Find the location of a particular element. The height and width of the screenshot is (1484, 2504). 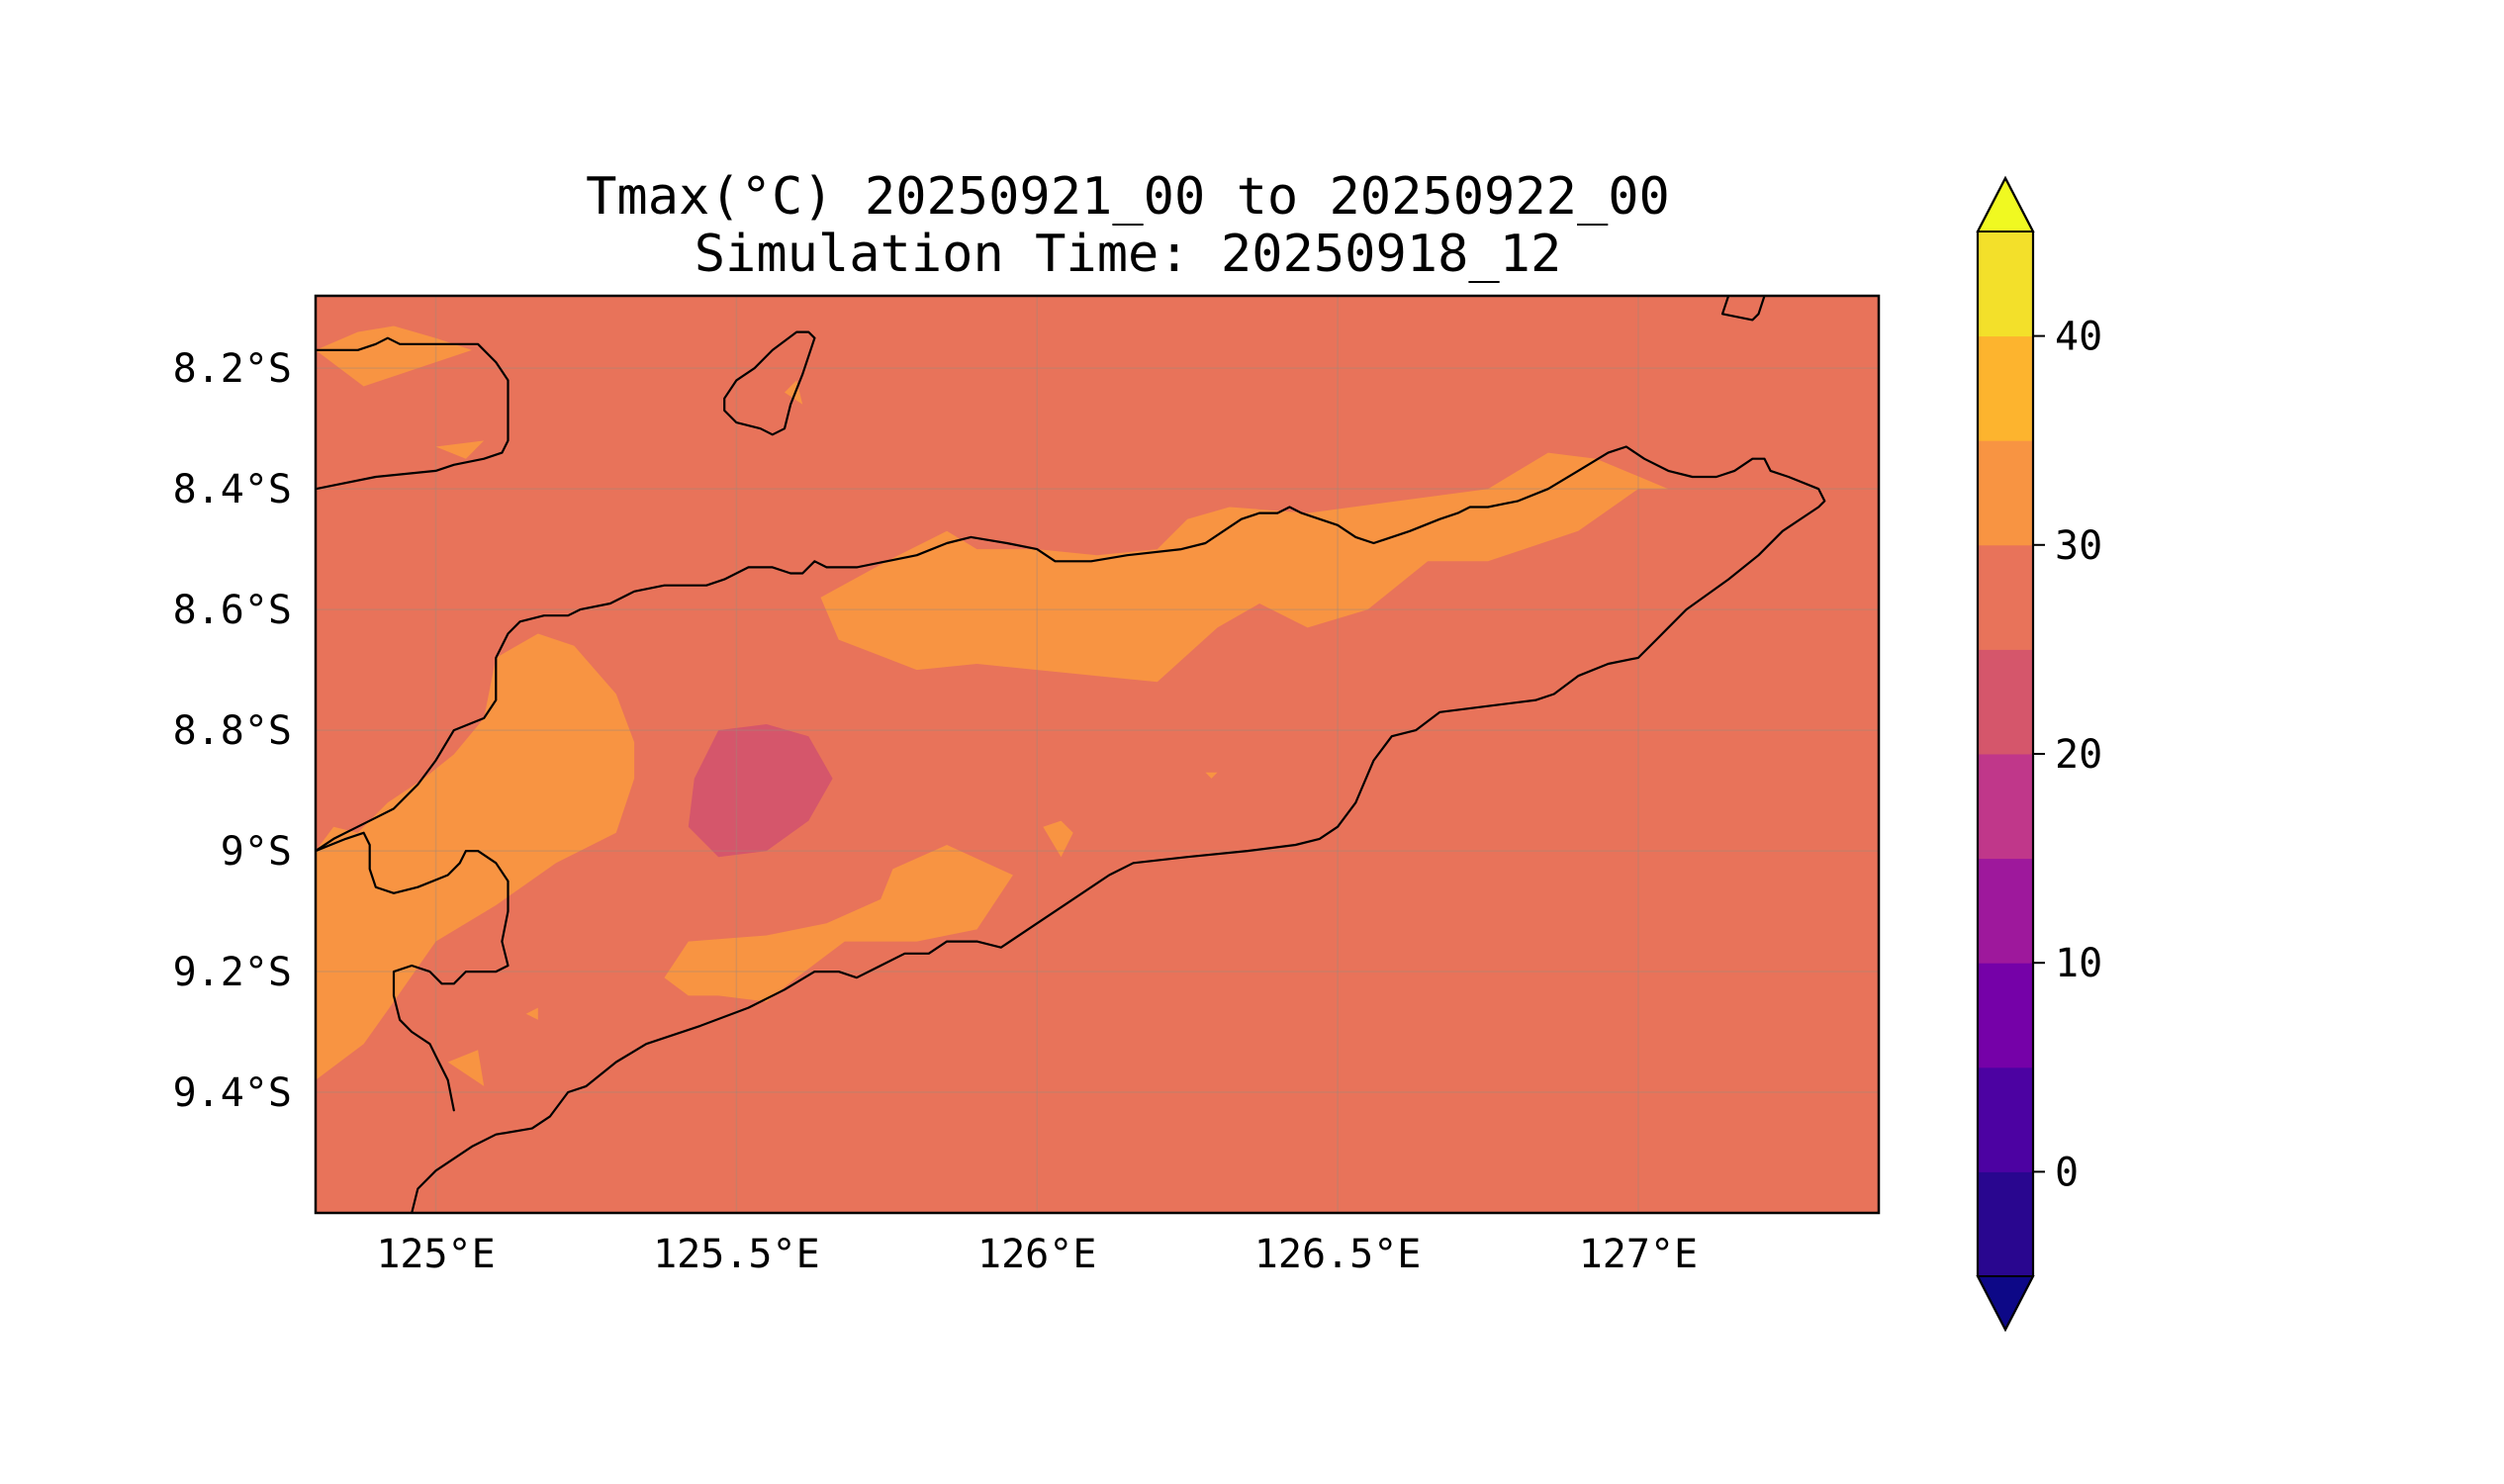

longitude-tick-labels: 125°E 125.5°E 126°E 126.5°E 127°E is located at coordinates (1037, 1254).